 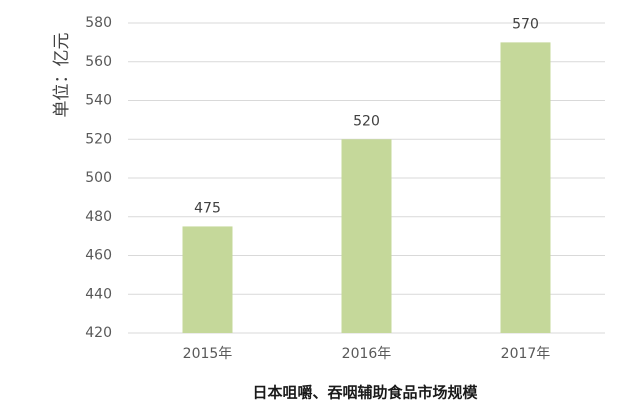 What do you see at coordinates (526, 354) in the screenshot?
I see `x-tick-label: 2017年` at bounding box center [526, 354].